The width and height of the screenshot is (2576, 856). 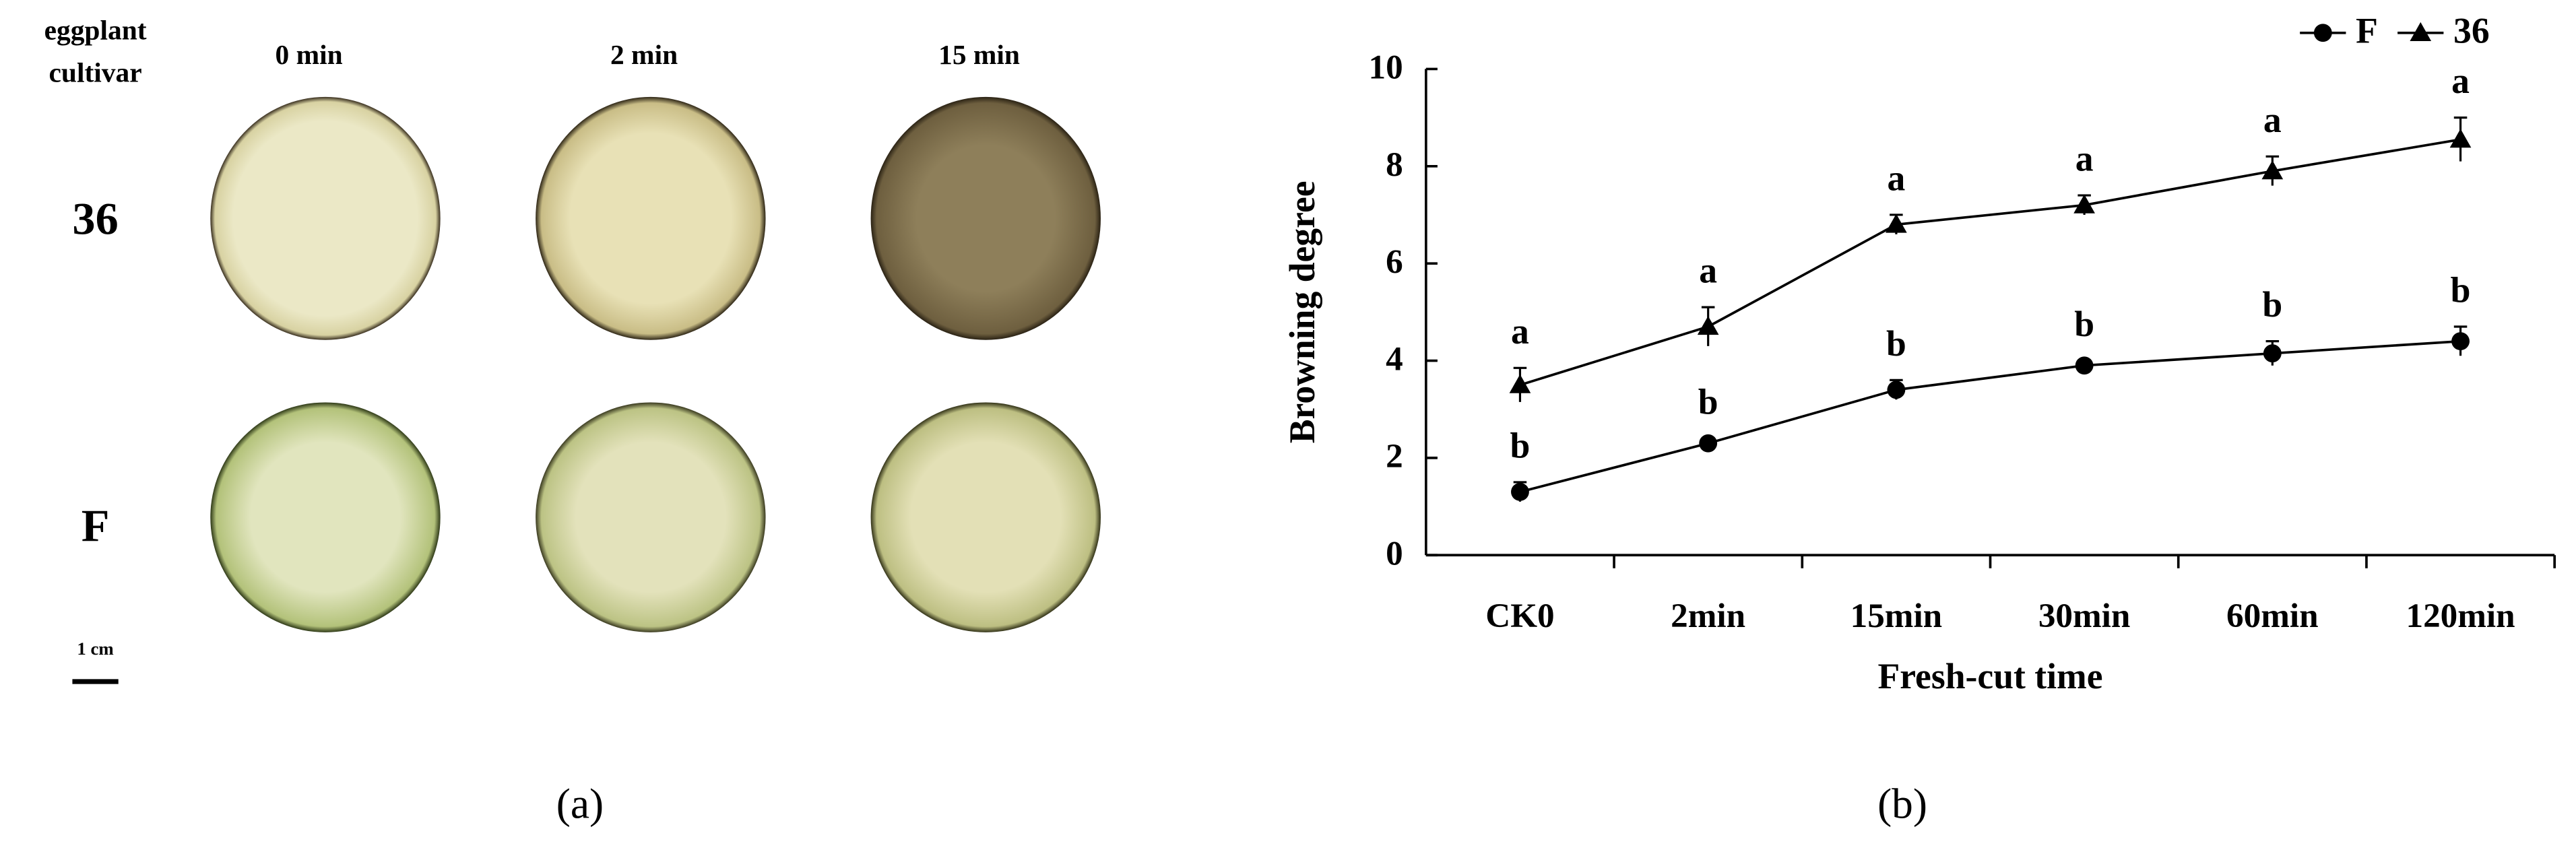 I want to click on y-tick-label: 6, so click(x=1395, y=261).